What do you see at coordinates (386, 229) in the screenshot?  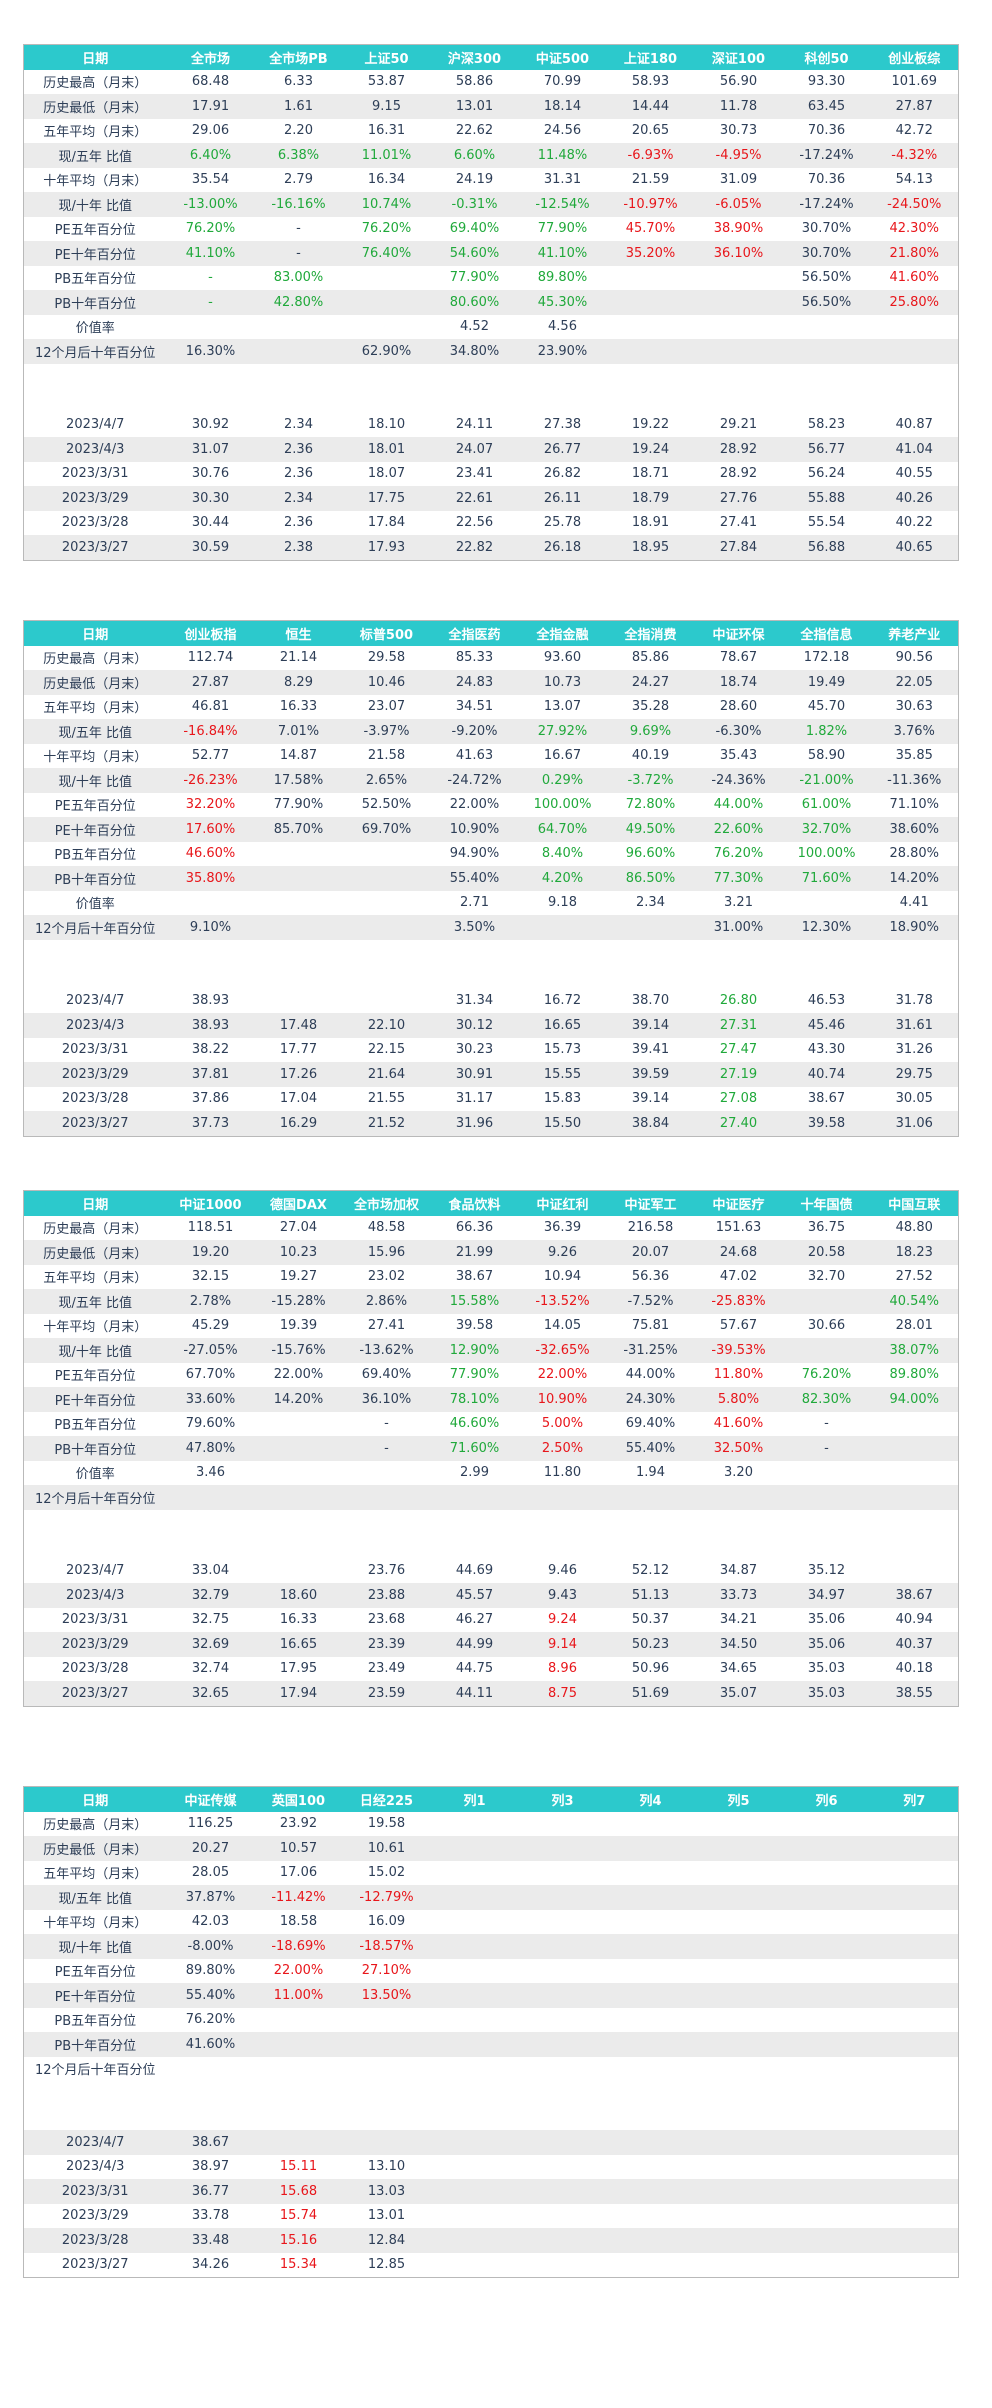 I see `table-cell: 76.20%` at bounding box center [386, 229].